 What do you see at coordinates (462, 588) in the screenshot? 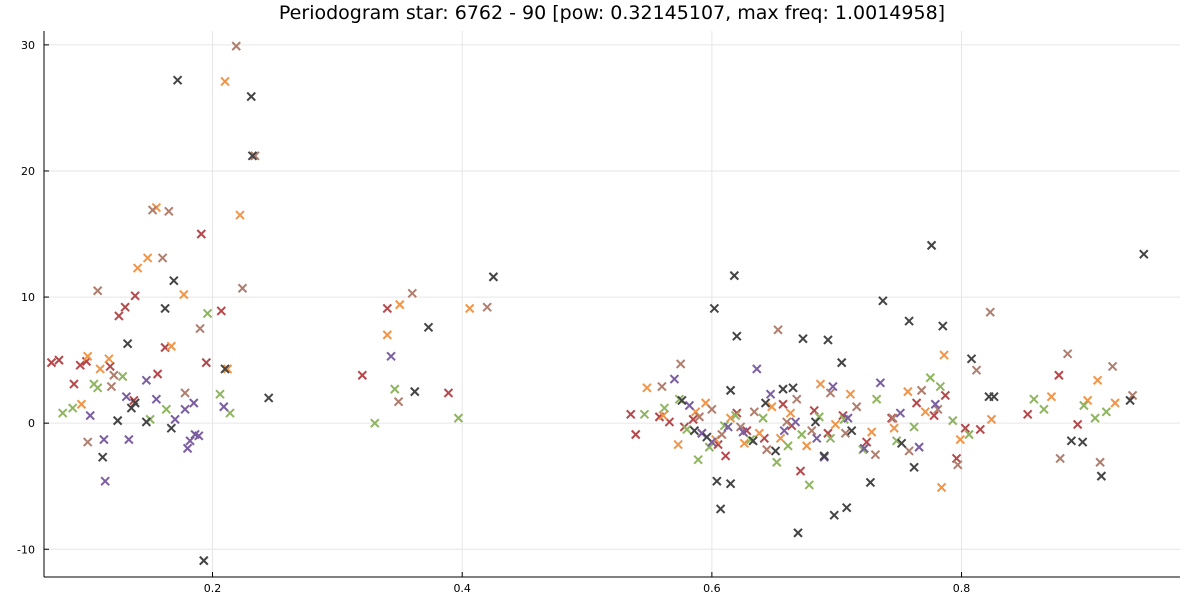
I see `x-tick-label: 0.4` at bounding box center [462, 588].